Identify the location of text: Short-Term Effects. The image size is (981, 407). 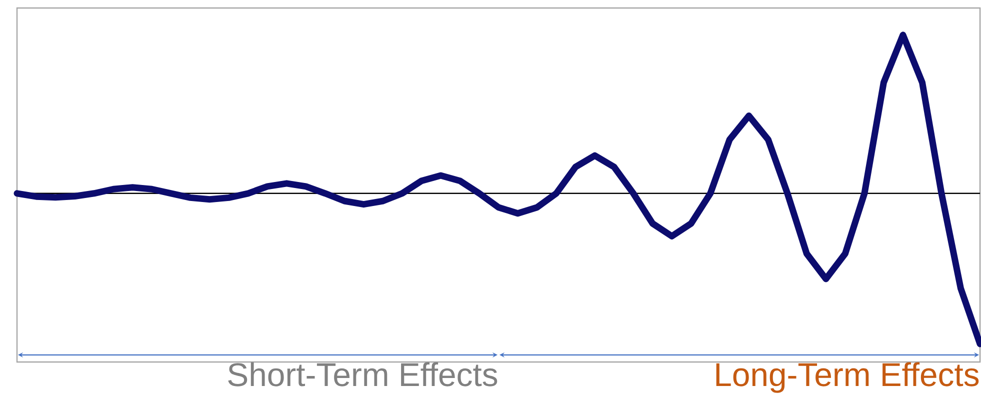
(363, 374).